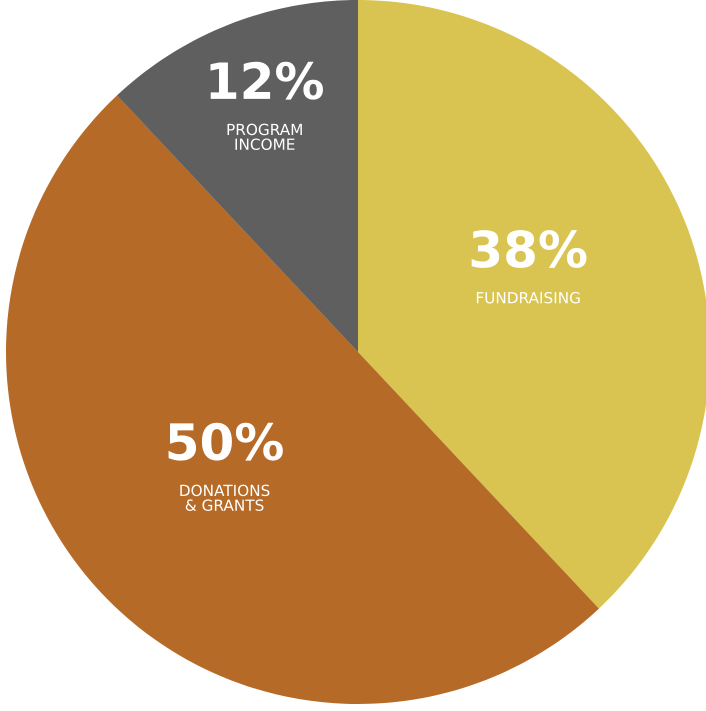 The height and width of the screenshot is (711, 706). What do you see at coordinates (225, 497) in the screenshot?
I see `slice-label: DONATIONS & GRANTS` at bounding box center [225, 497].